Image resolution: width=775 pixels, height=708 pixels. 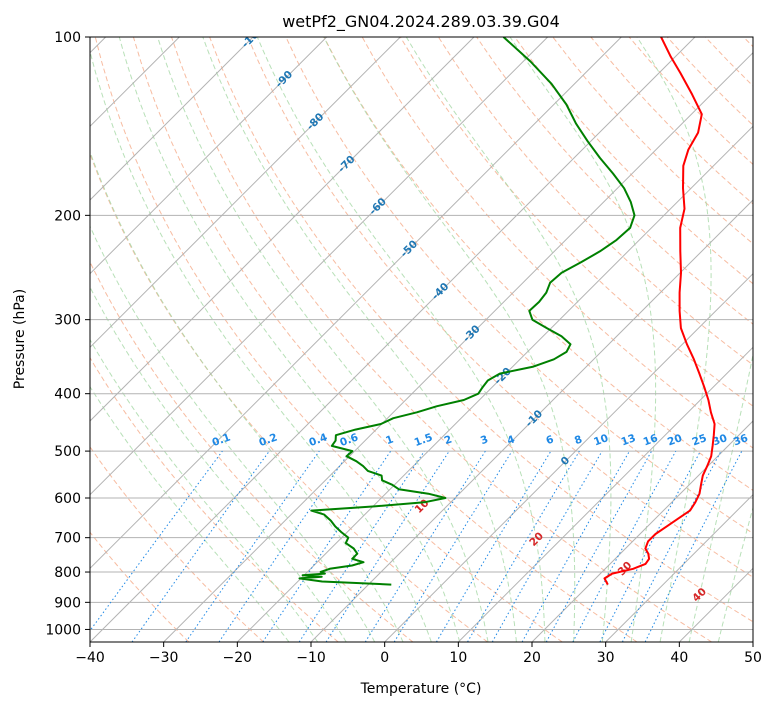 I want to click on y-tick-label: 200, so click(x=67, y=216).